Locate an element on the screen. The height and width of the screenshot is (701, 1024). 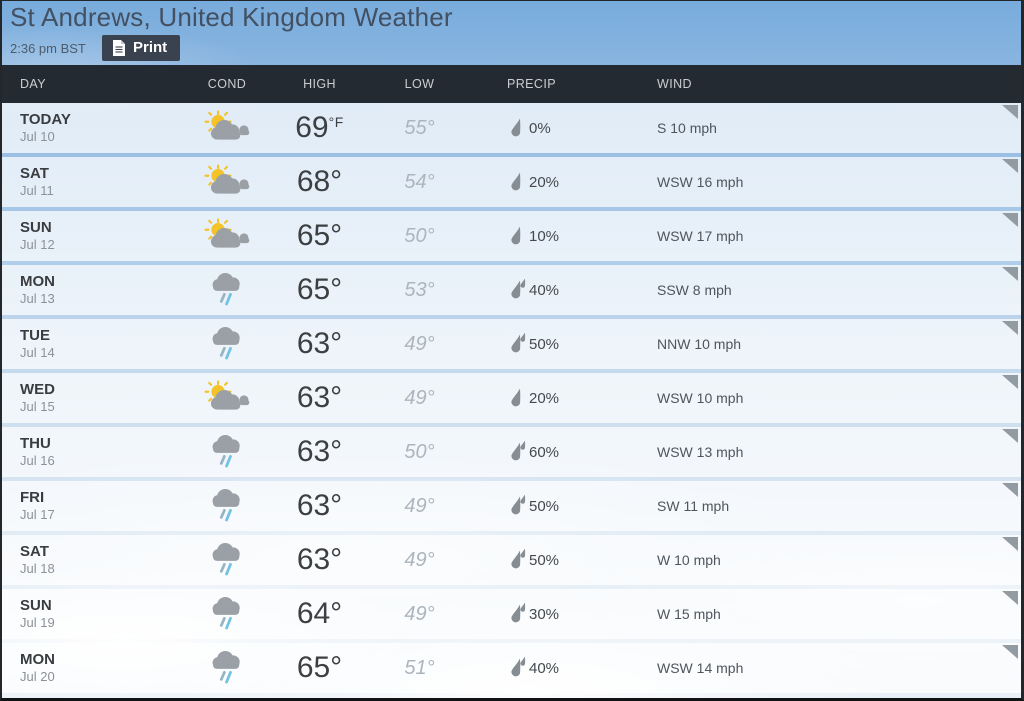
table-row: SAT Jul 18 63° 49° 50% W 10 mph is located at coordinates (511, 560).